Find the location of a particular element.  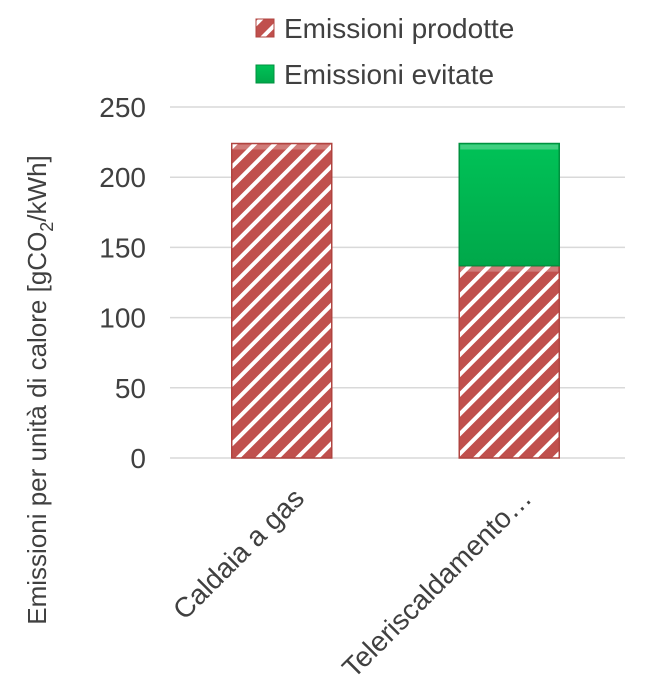

legend-swatch-emissioni-prodotte is located at coordinates (265, 28).